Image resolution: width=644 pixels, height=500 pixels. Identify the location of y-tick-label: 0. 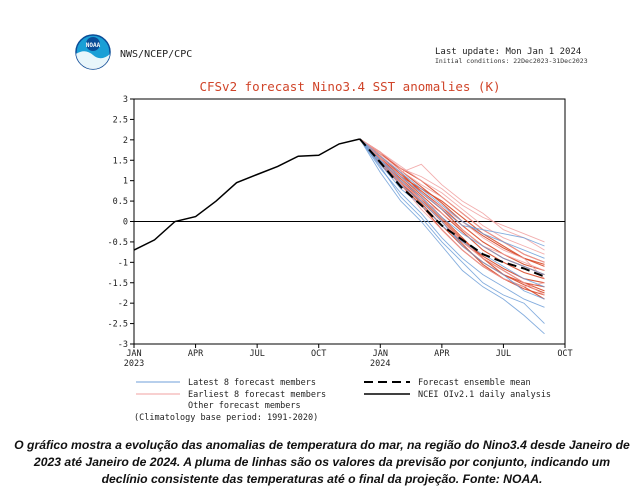
(125, 223).